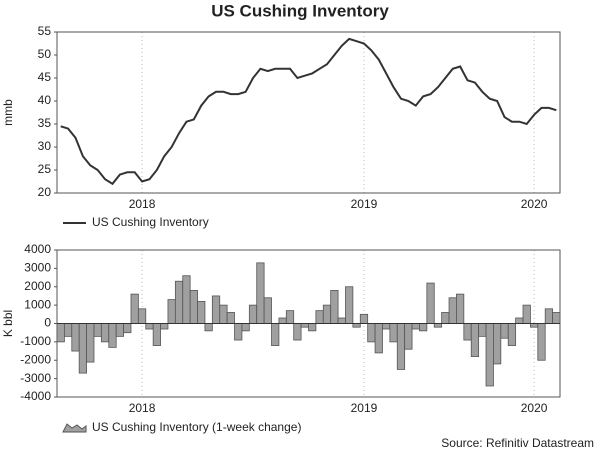 The height and width of the screenshot is (452, 600). I want to click on y-tick-label: 40, so click(45, 100).